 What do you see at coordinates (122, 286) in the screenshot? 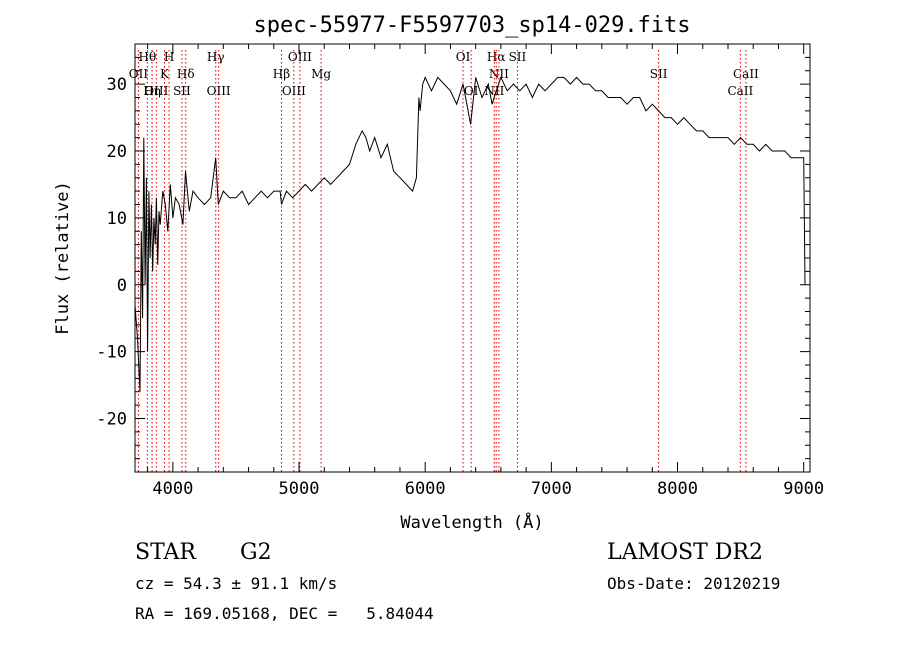
I see `y-tick-label: 0` at bounding box center [122, 286].